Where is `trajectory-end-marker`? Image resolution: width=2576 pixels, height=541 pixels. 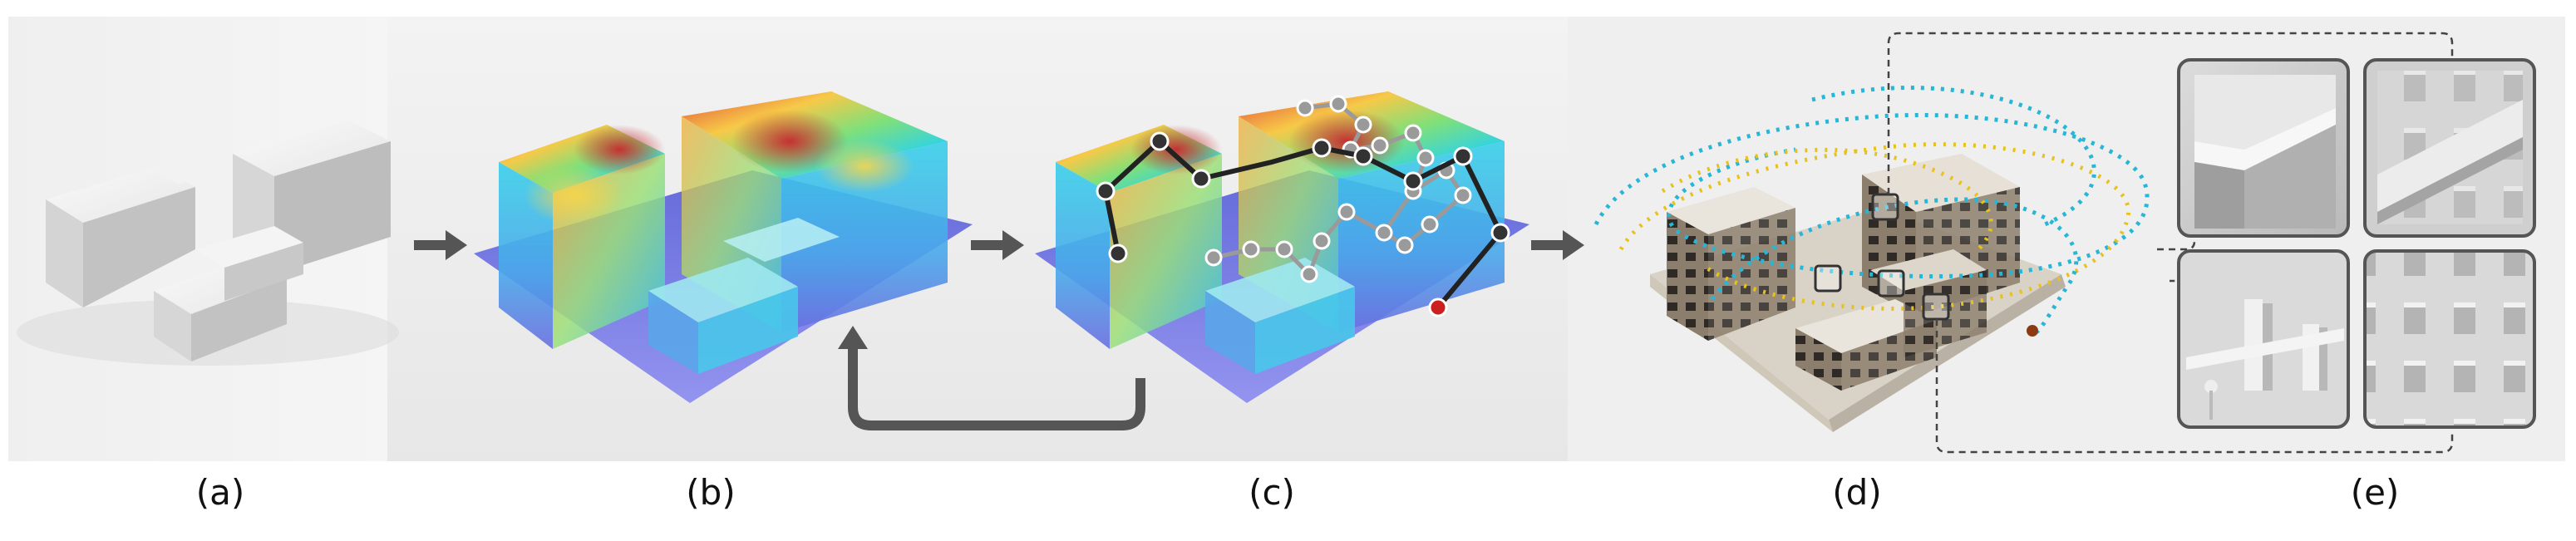 trajectory-end-marker is located at coordinates (2032, 331).